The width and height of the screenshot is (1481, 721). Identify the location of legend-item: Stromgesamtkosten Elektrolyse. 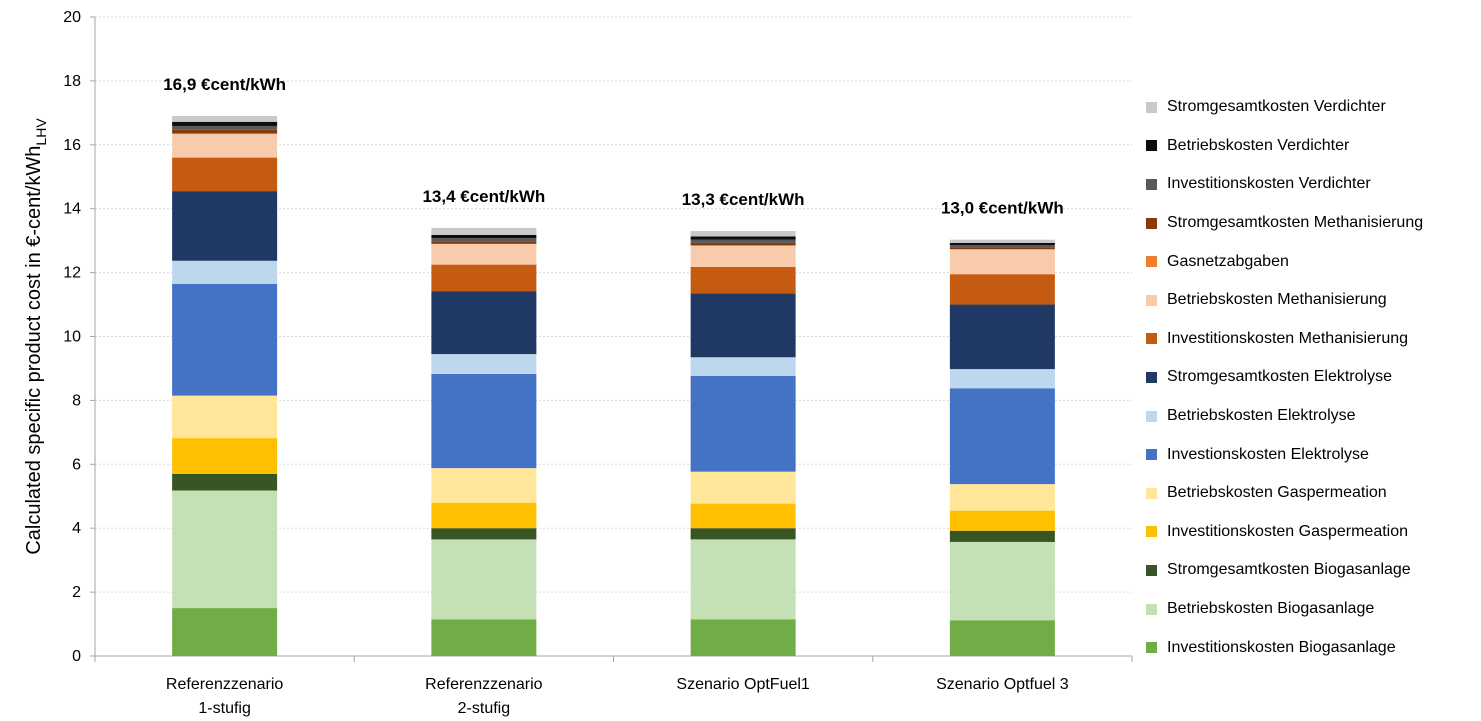
(1313, 377).